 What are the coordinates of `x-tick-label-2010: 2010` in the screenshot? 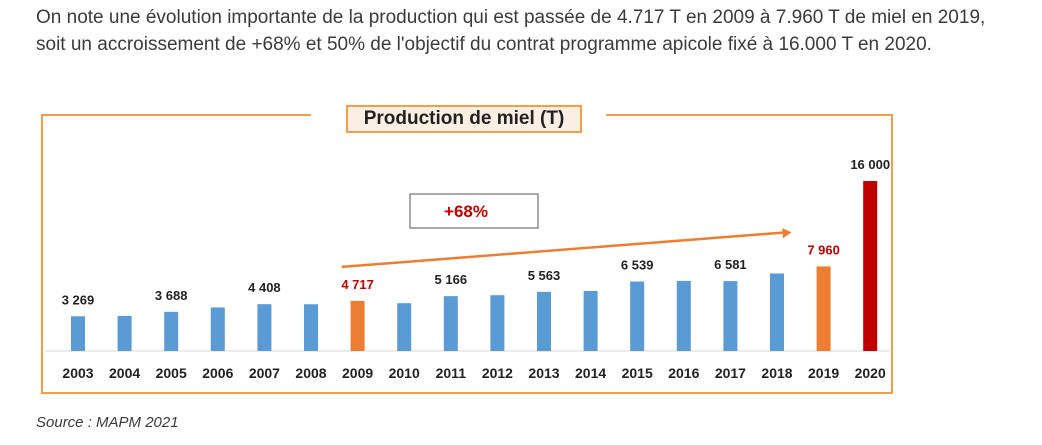 It's located at (404, 373).